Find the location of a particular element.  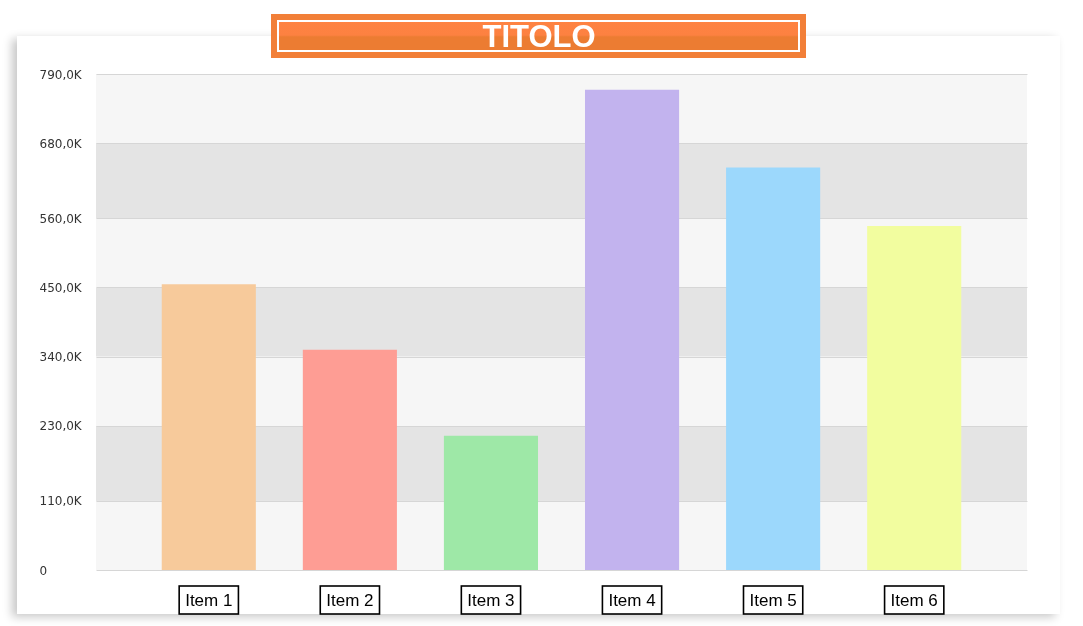

y-tick-label: 790,0K is located at coordinates (61, 74).